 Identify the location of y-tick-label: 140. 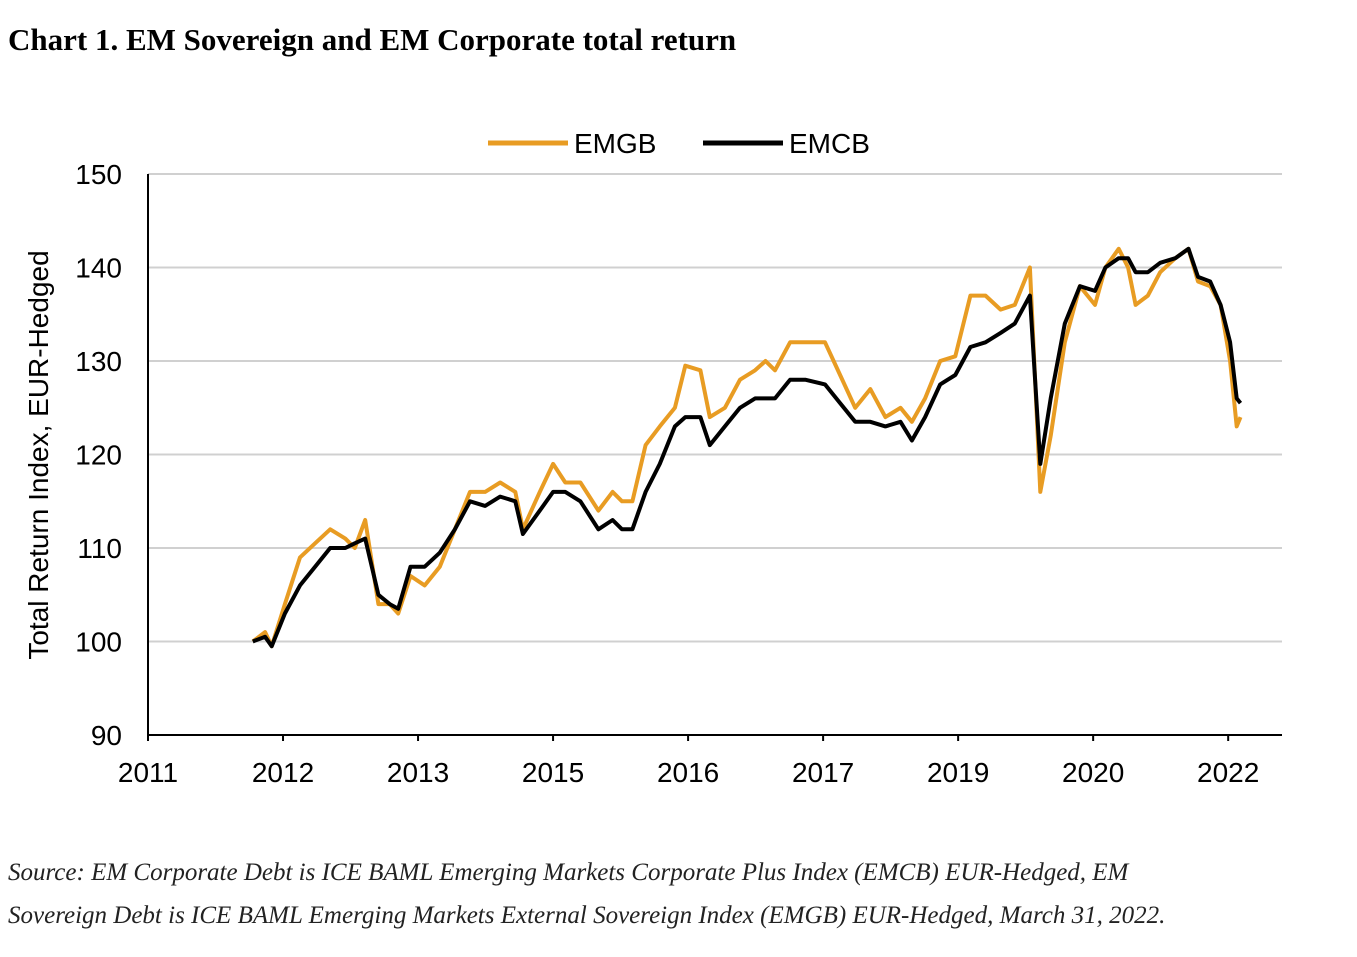
(98, 268).